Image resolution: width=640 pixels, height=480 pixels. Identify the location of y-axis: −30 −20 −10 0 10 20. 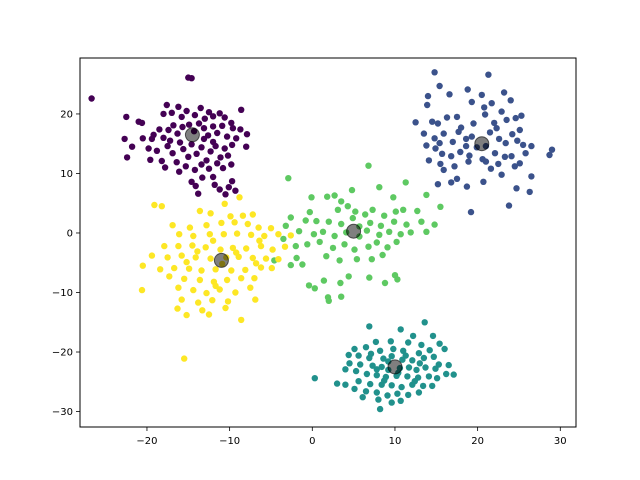
(66, 263).